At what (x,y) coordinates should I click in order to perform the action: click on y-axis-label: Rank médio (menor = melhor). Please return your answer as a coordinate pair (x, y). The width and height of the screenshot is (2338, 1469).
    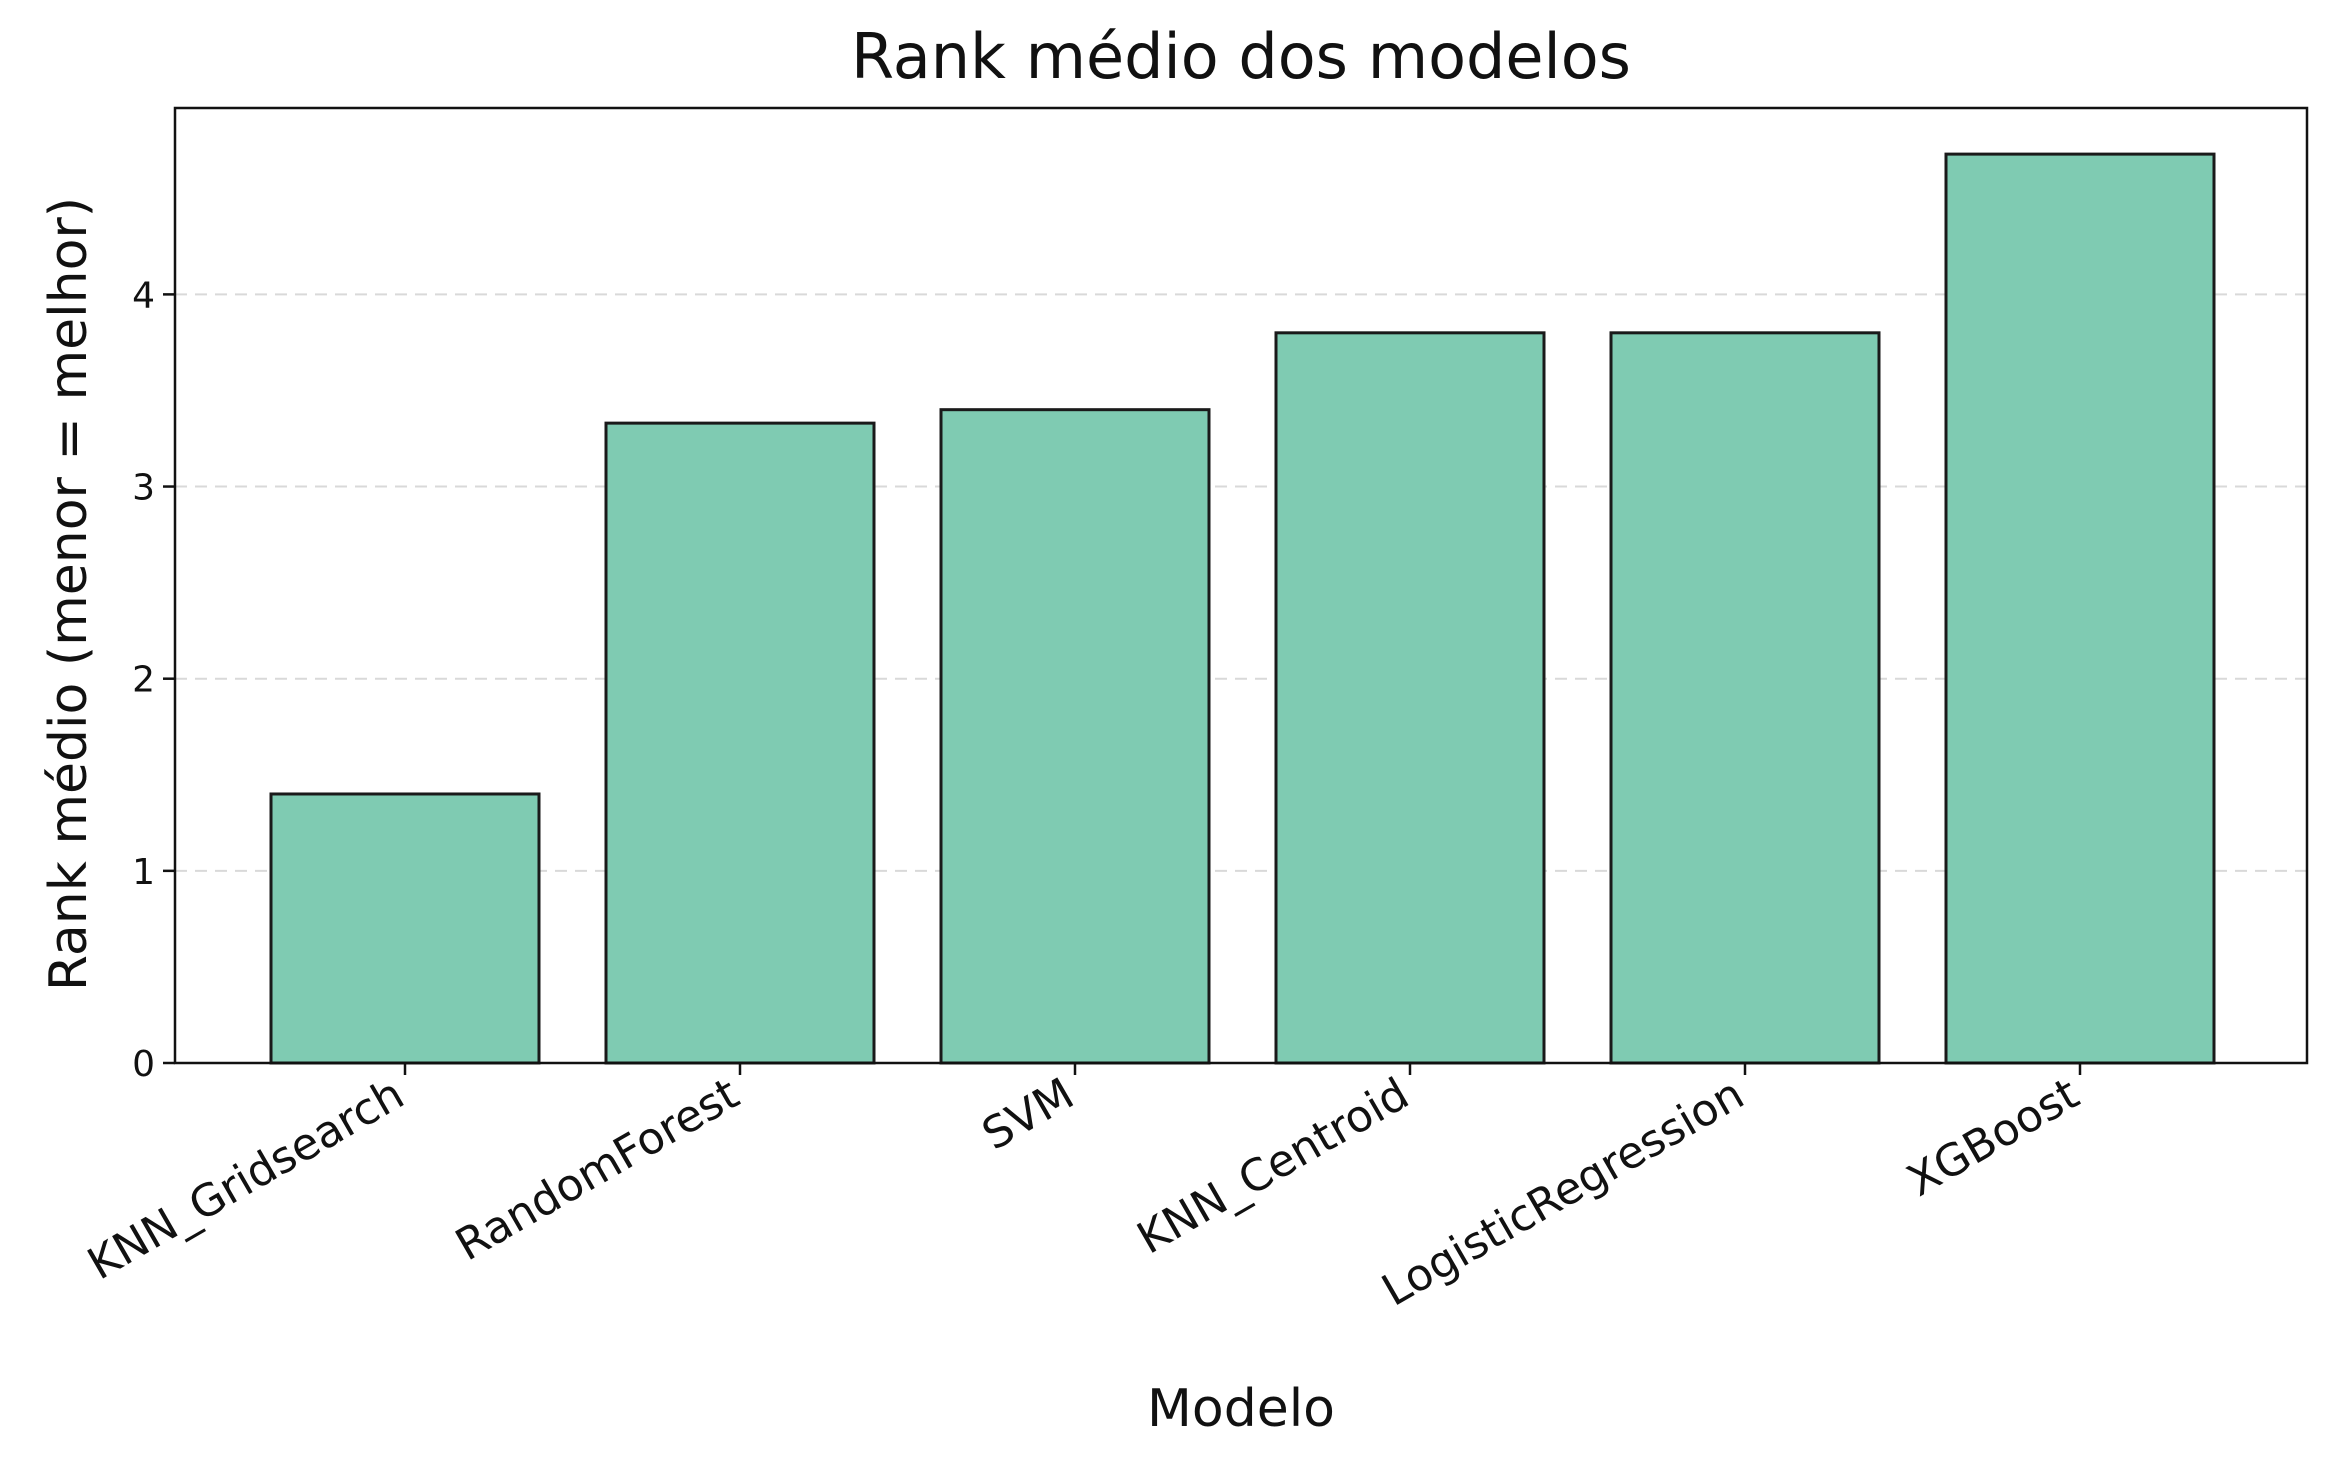
    Looking at the image, I should click on (69, 594).